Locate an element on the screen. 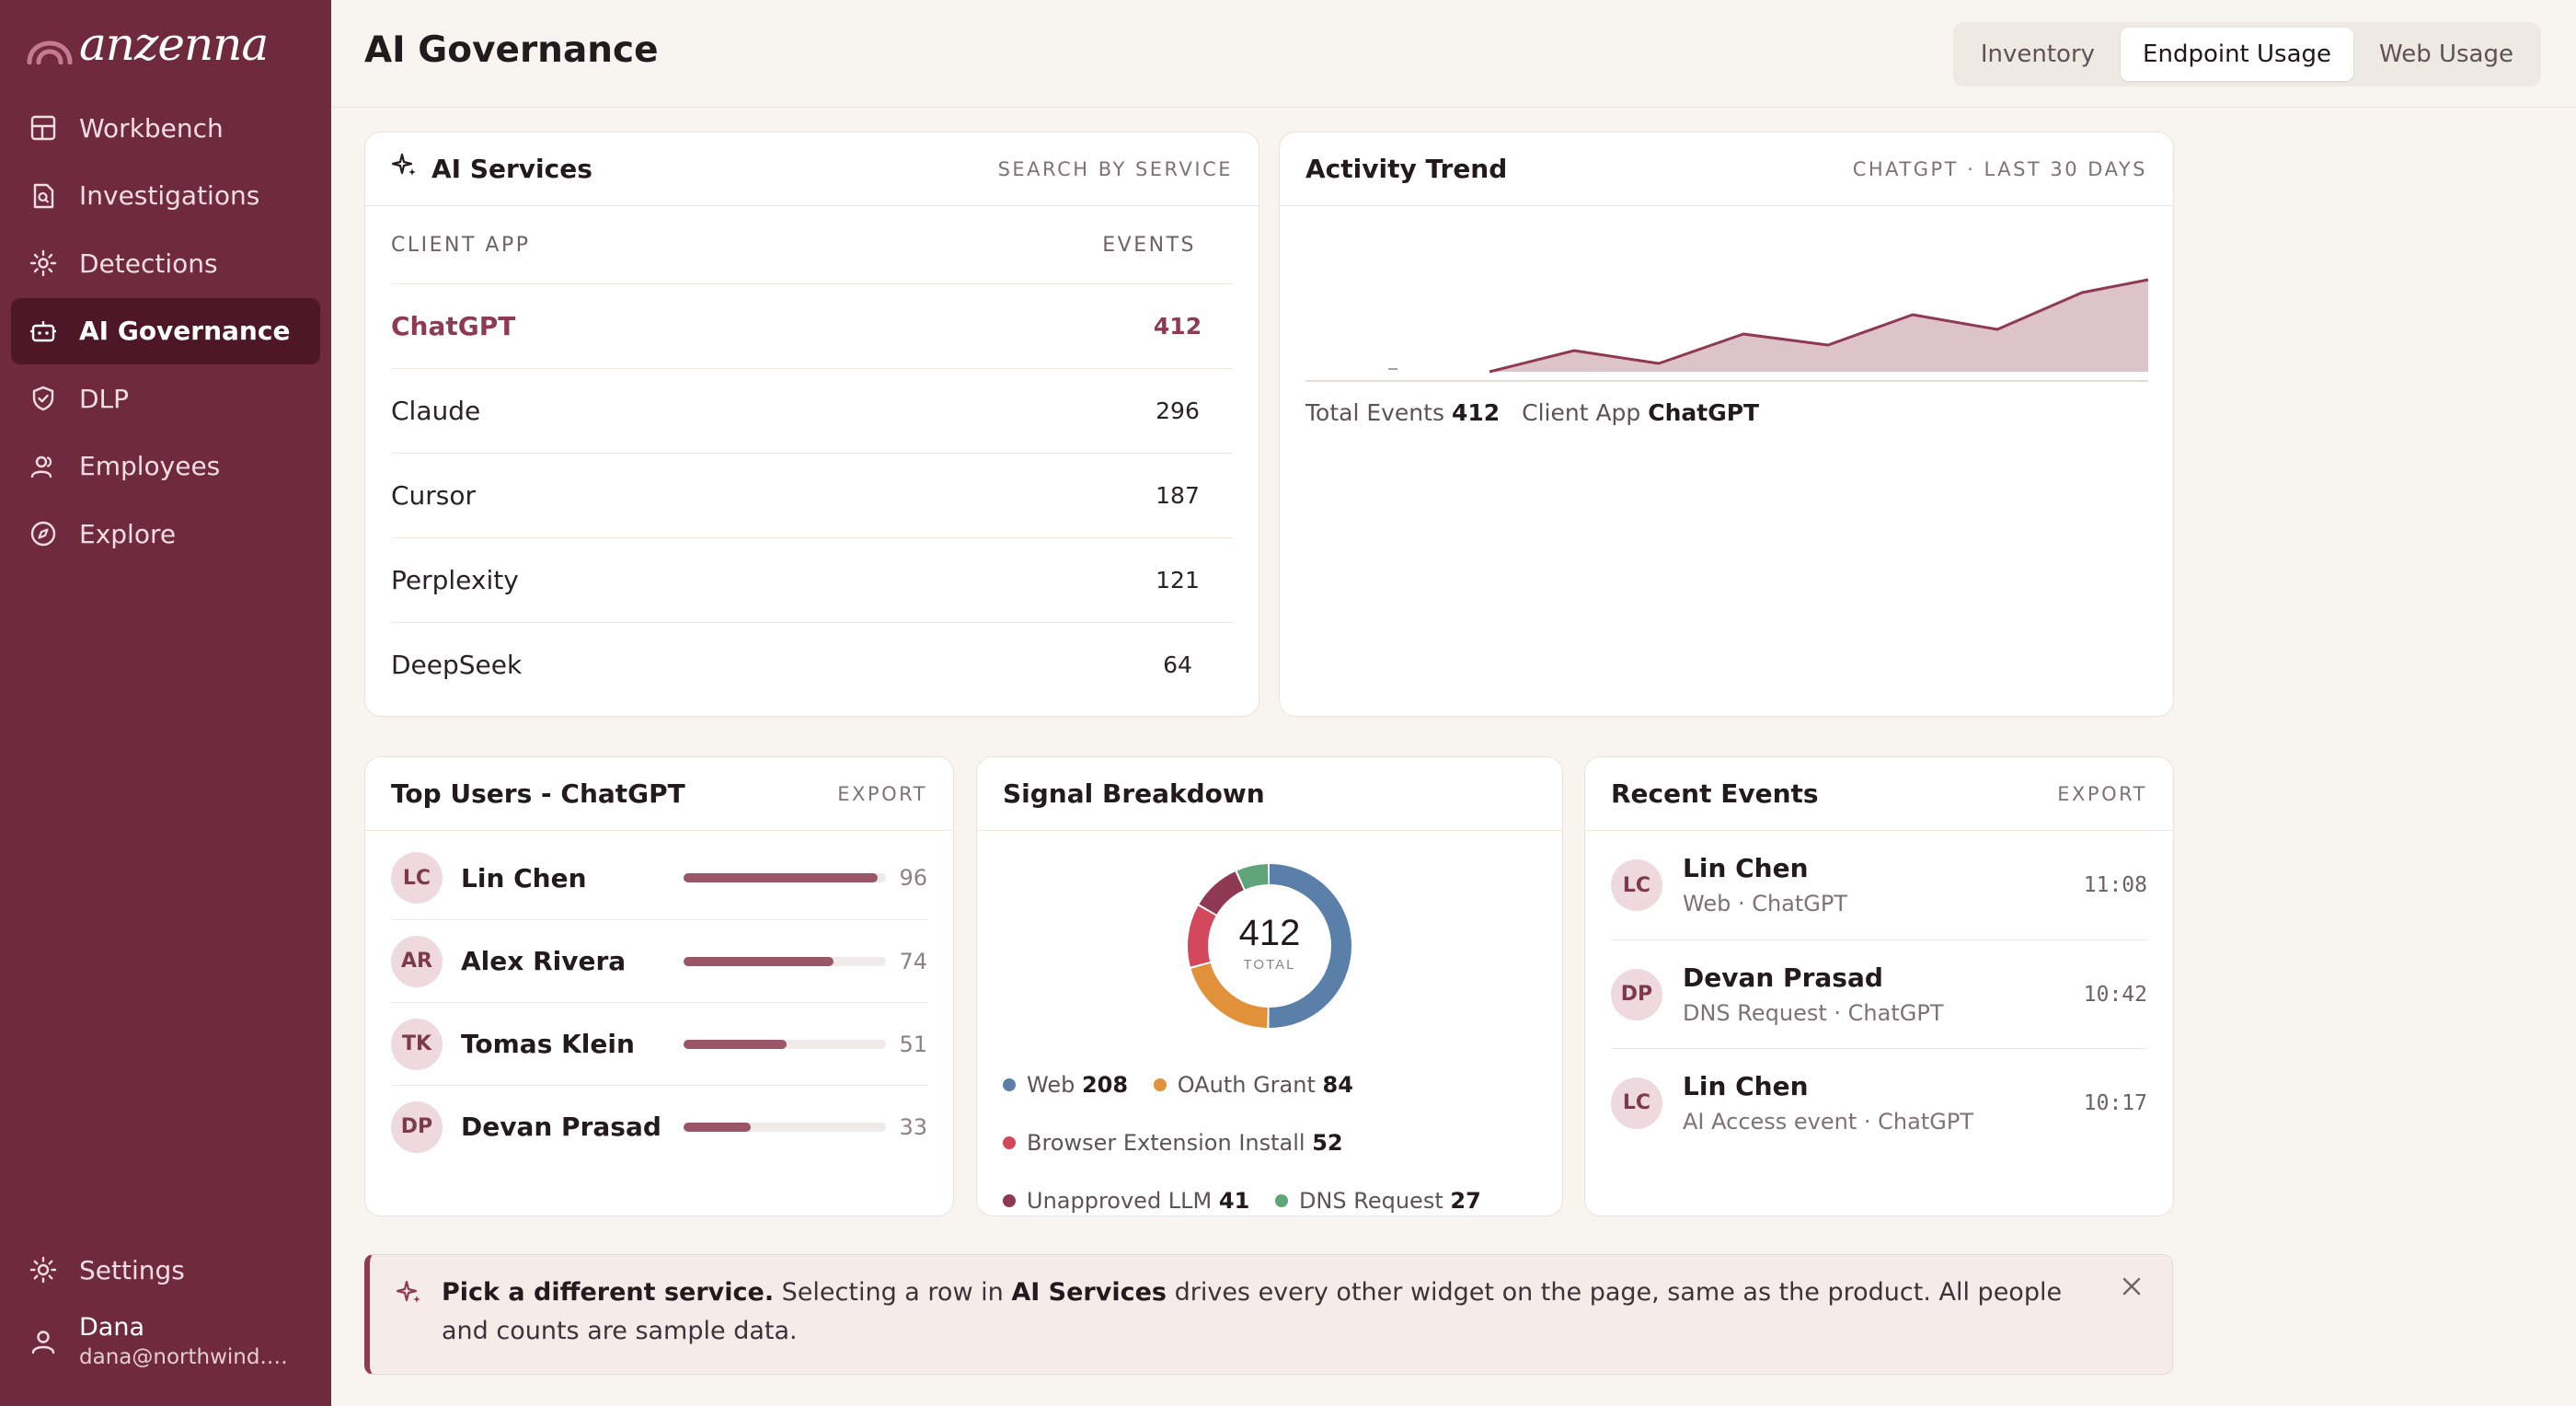 The image size is (2576, 1406). sidebar-item-label: Detections is located at coordinates (148, 264).